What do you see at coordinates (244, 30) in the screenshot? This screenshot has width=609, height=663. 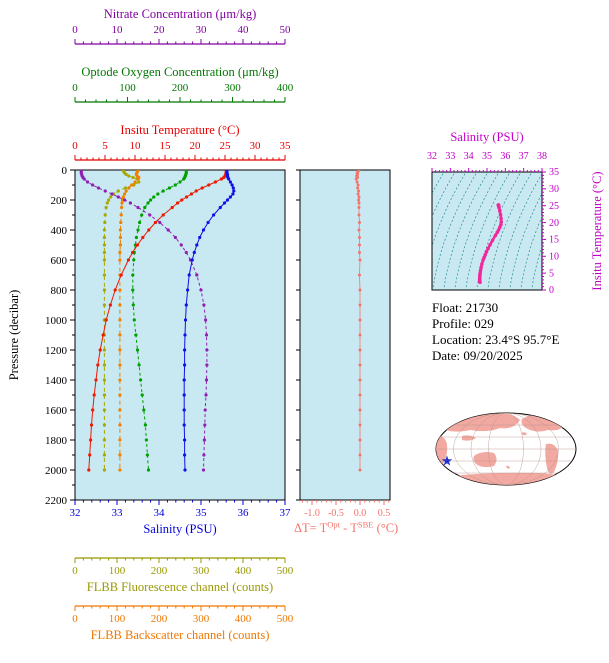 I see `nitrate-tick-label: 40` at bounding box center [244, 30].